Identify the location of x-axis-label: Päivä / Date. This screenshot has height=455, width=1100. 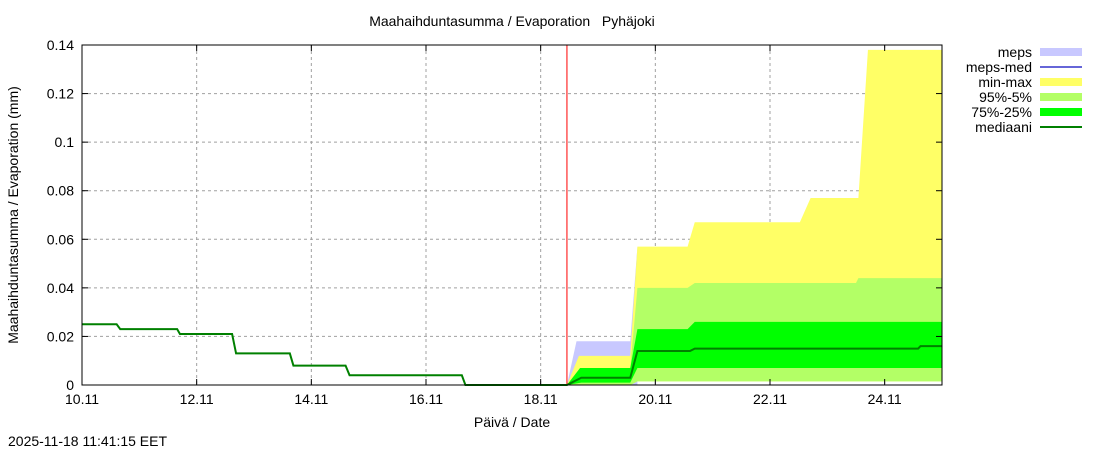
(512, 422).